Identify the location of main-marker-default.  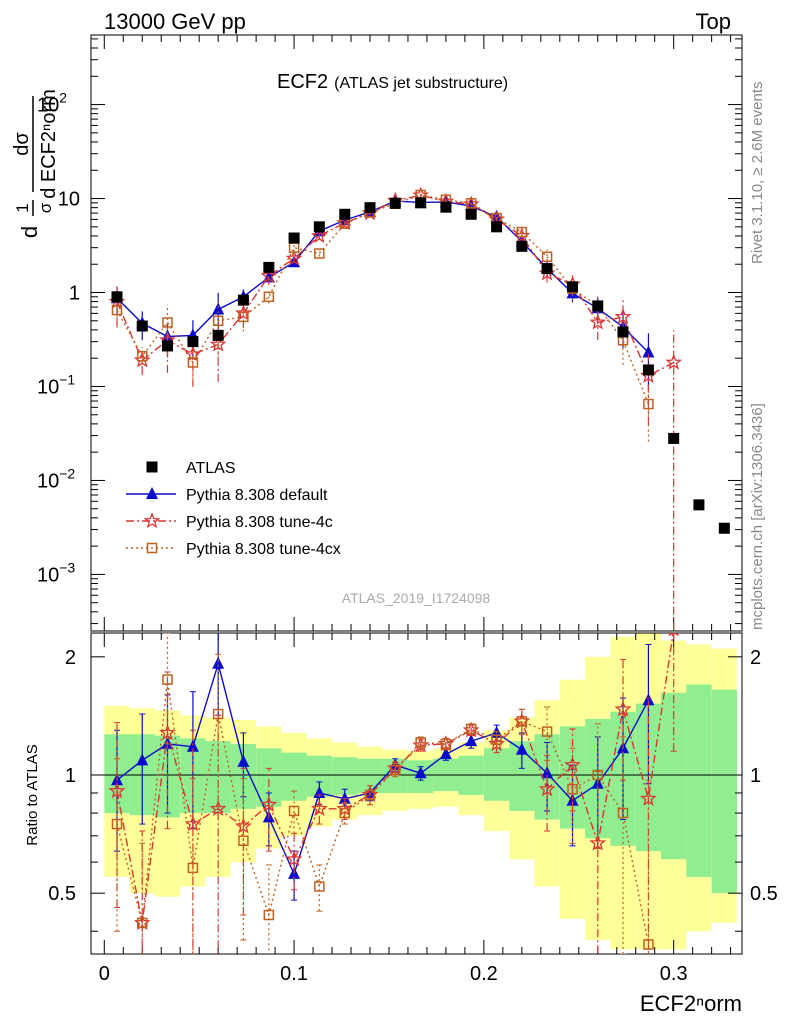
(496, 215).